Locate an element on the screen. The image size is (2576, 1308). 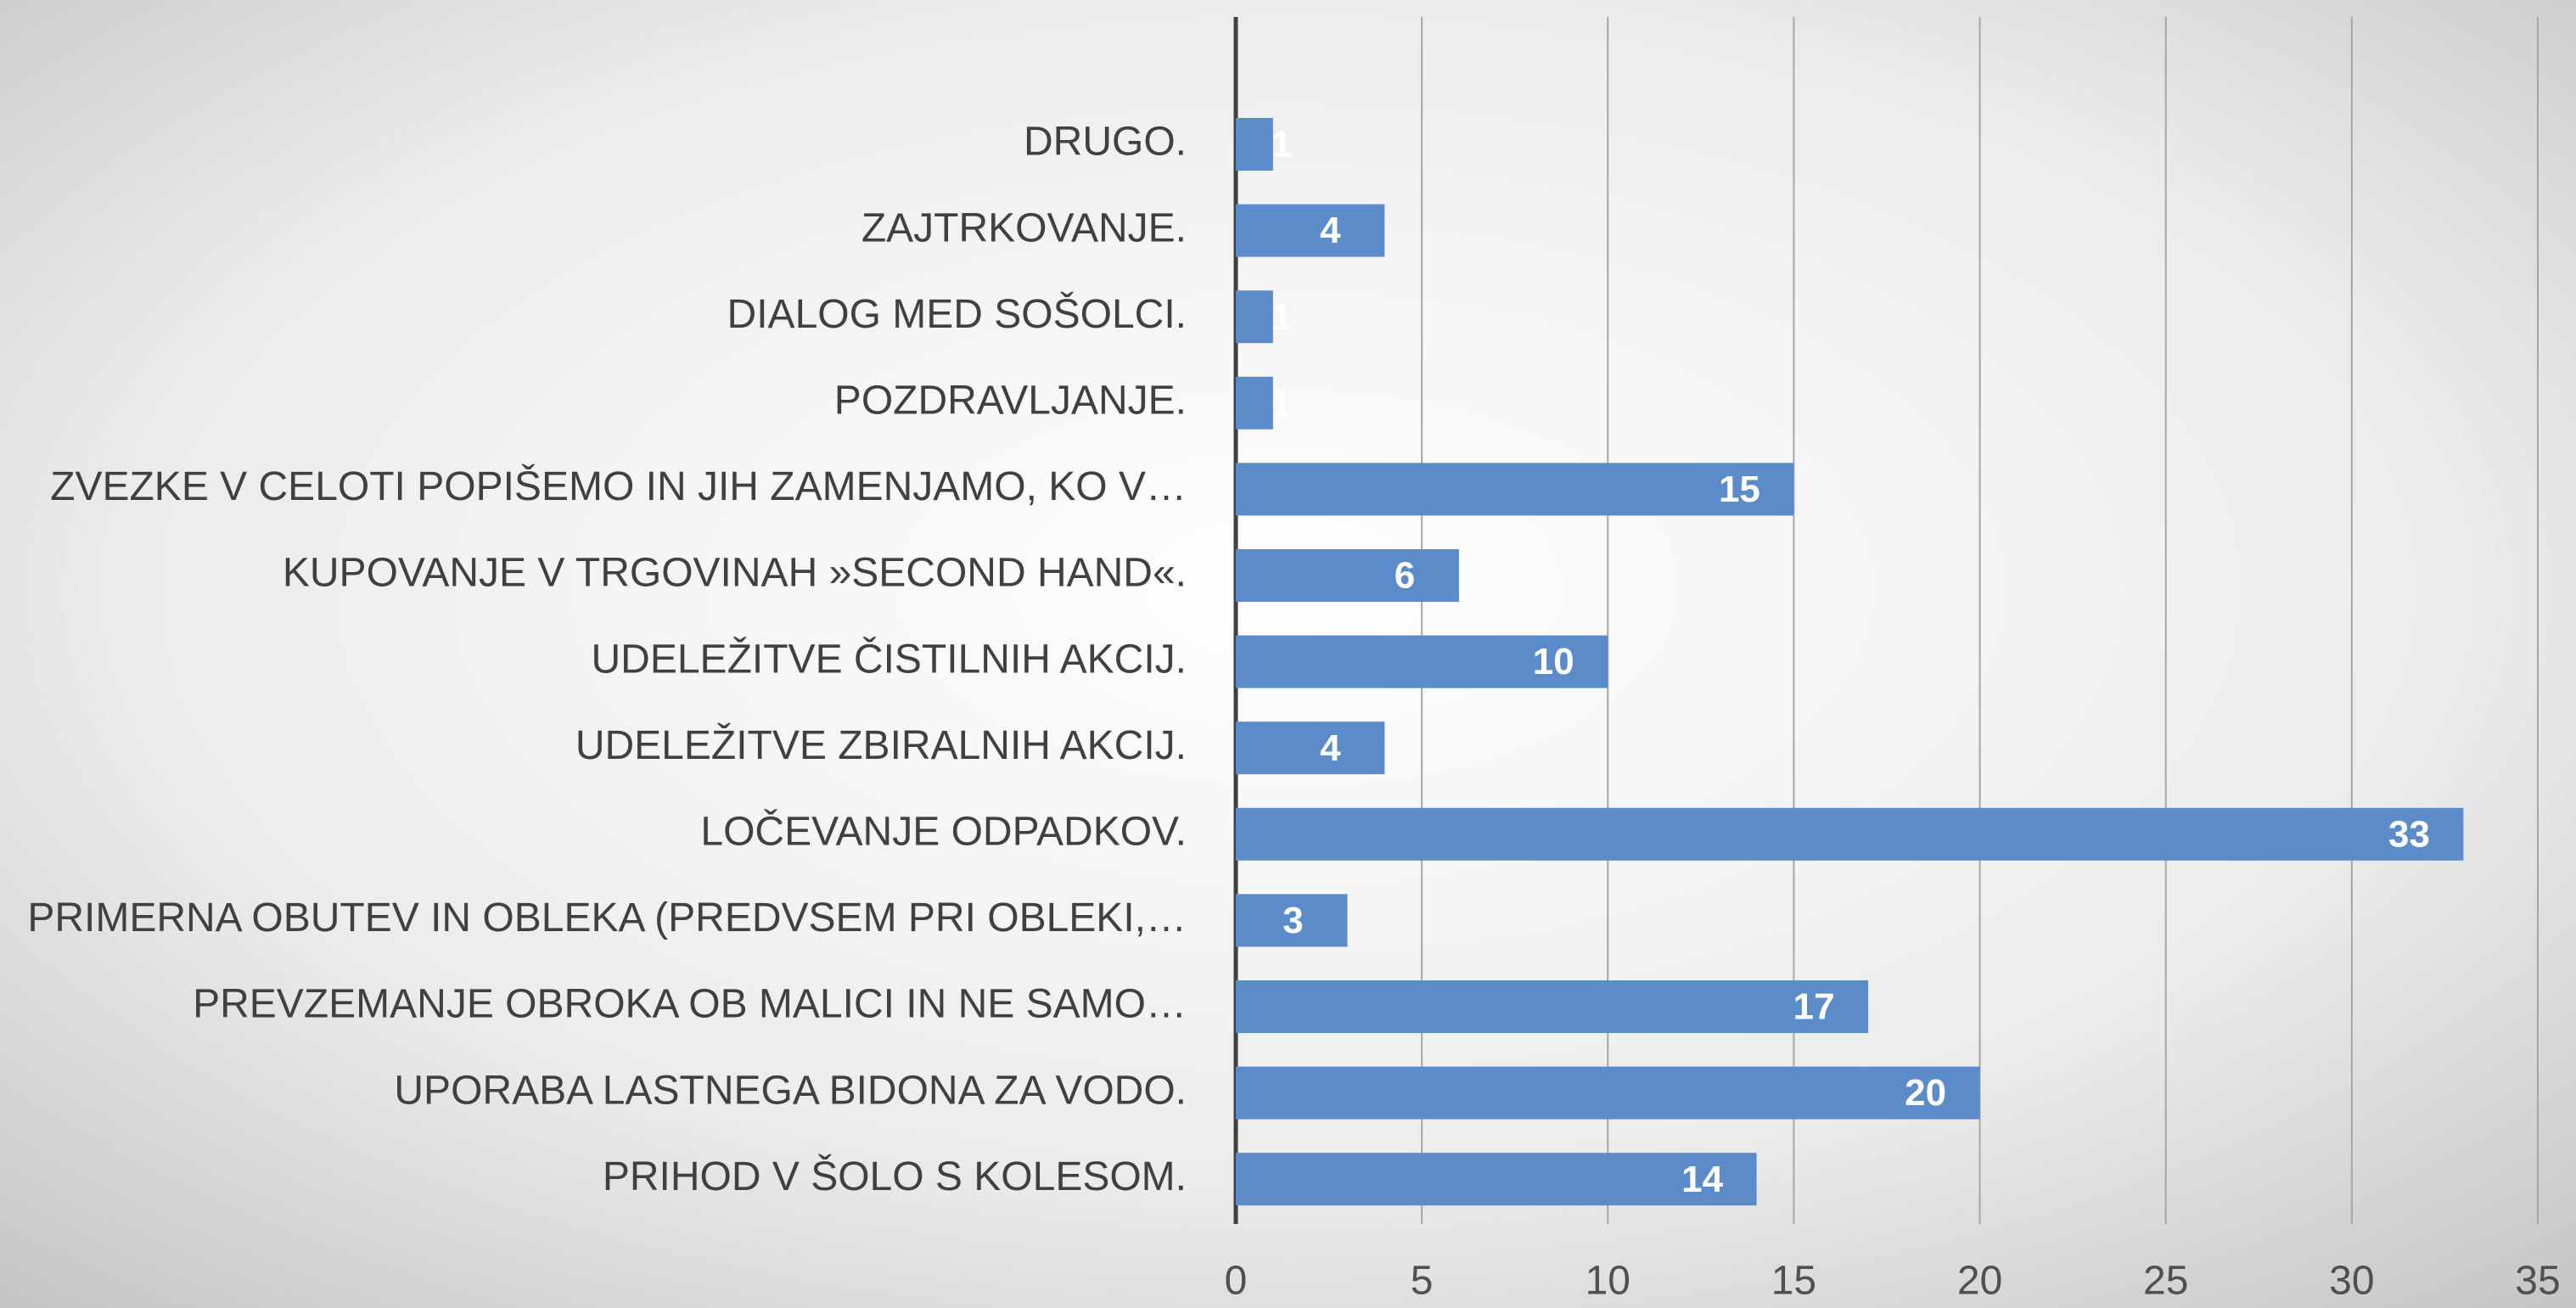
x-tick-label: 0 is located at coordinates (1236, 1281).